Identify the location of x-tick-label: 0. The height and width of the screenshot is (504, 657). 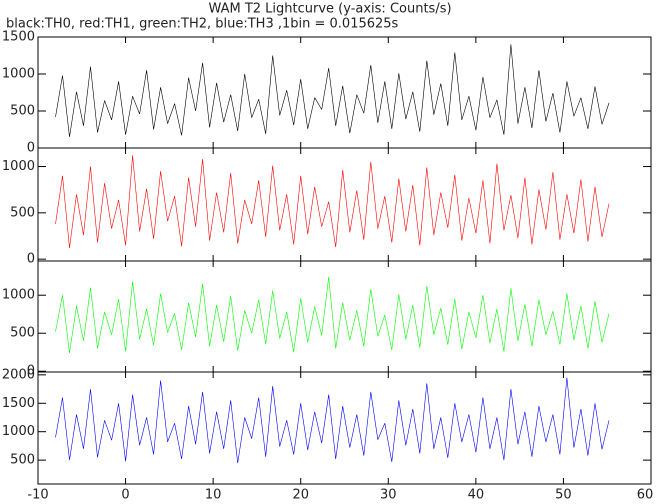
(125, 495).